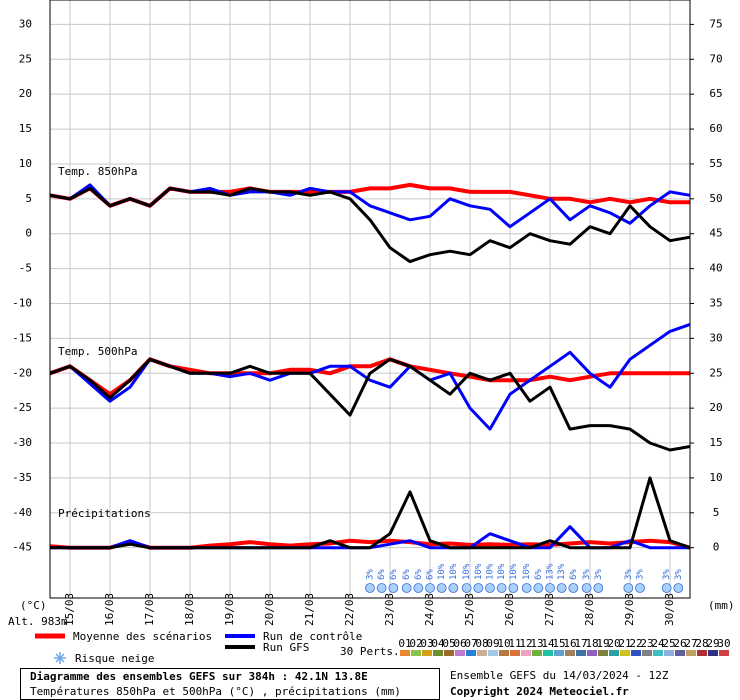 The height and width of the screenshot is (700, 740). Describe the element at coordinates (469, 609) in the screenshot. I see `x-tick-label: 25/03` at that location.